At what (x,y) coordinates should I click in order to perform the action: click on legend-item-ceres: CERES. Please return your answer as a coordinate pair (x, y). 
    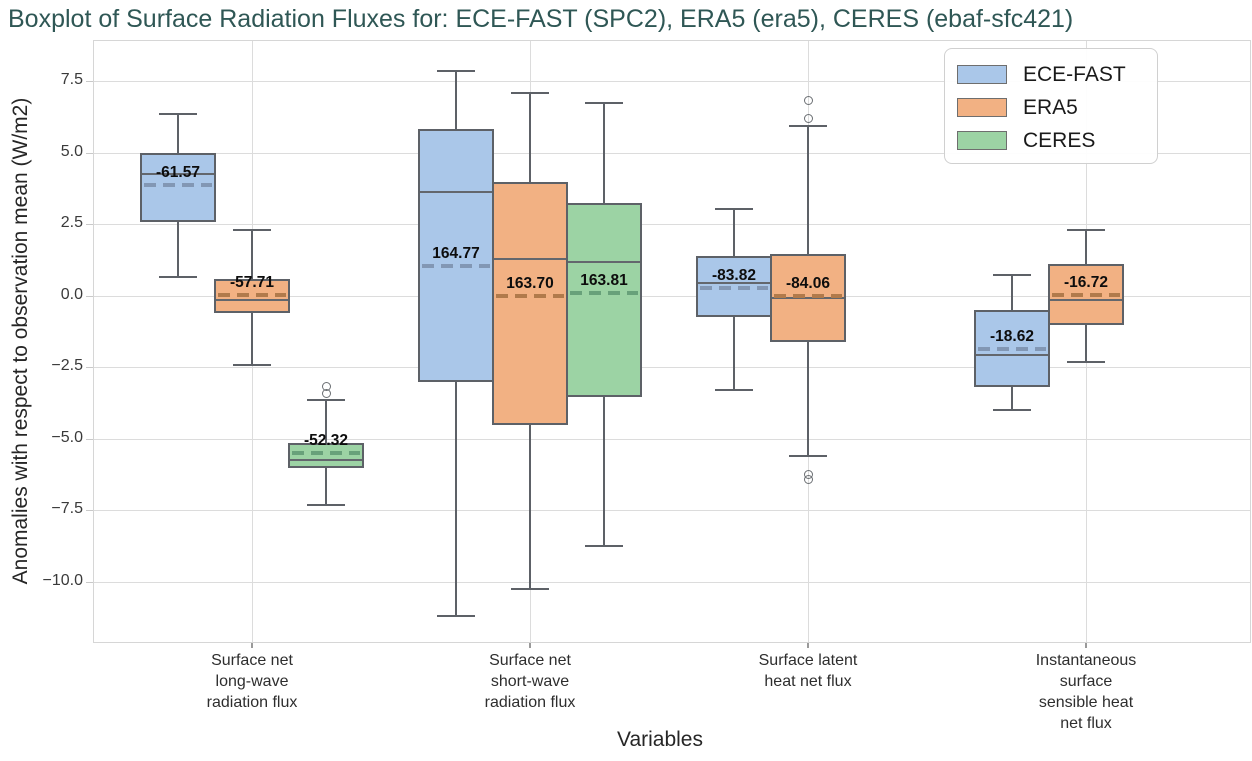
    Looking at the image, I should click on (1057, 140).